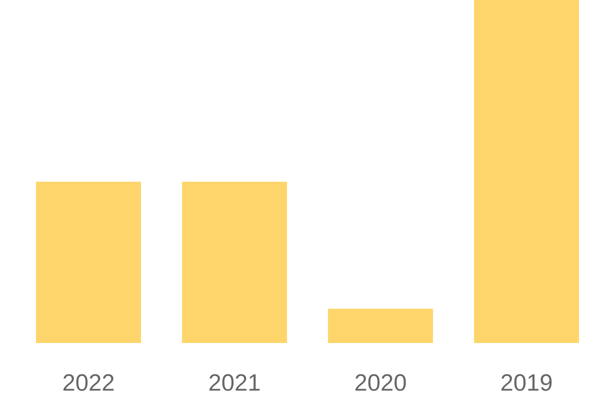 This screenshot has width=600, height=400. What do you see at coordinates (380, 382) in the screenshot?
I see `x-tick-label: 2020` at bounding box center [380, 382].